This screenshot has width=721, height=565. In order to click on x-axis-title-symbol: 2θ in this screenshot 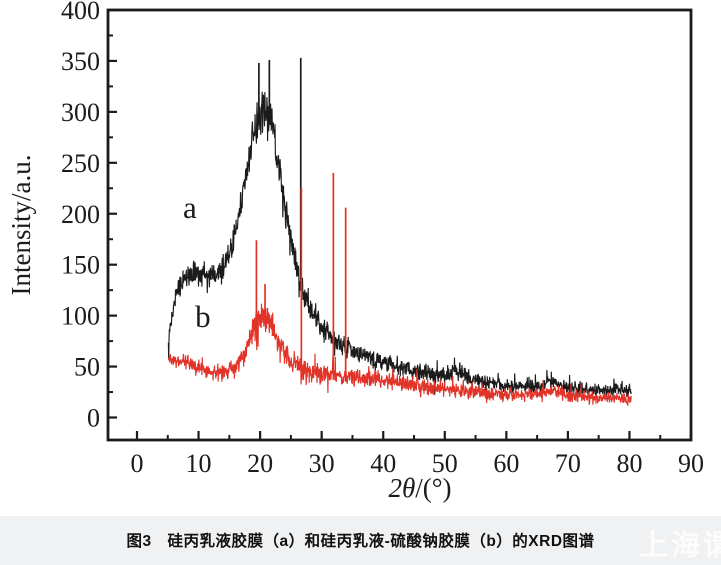, I will do `click(401, 488)`.